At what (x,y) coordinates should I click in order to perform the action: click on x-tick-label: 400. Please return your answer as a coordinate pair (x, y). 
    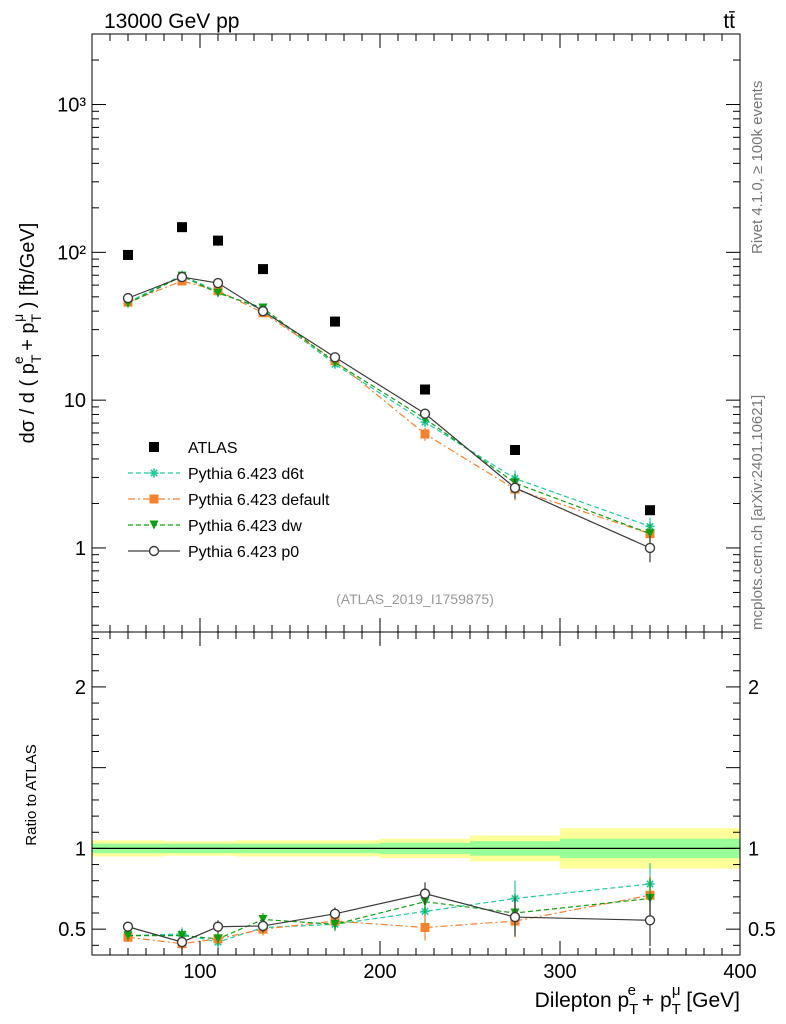
    Looking at the image, I should click on (739, 972).